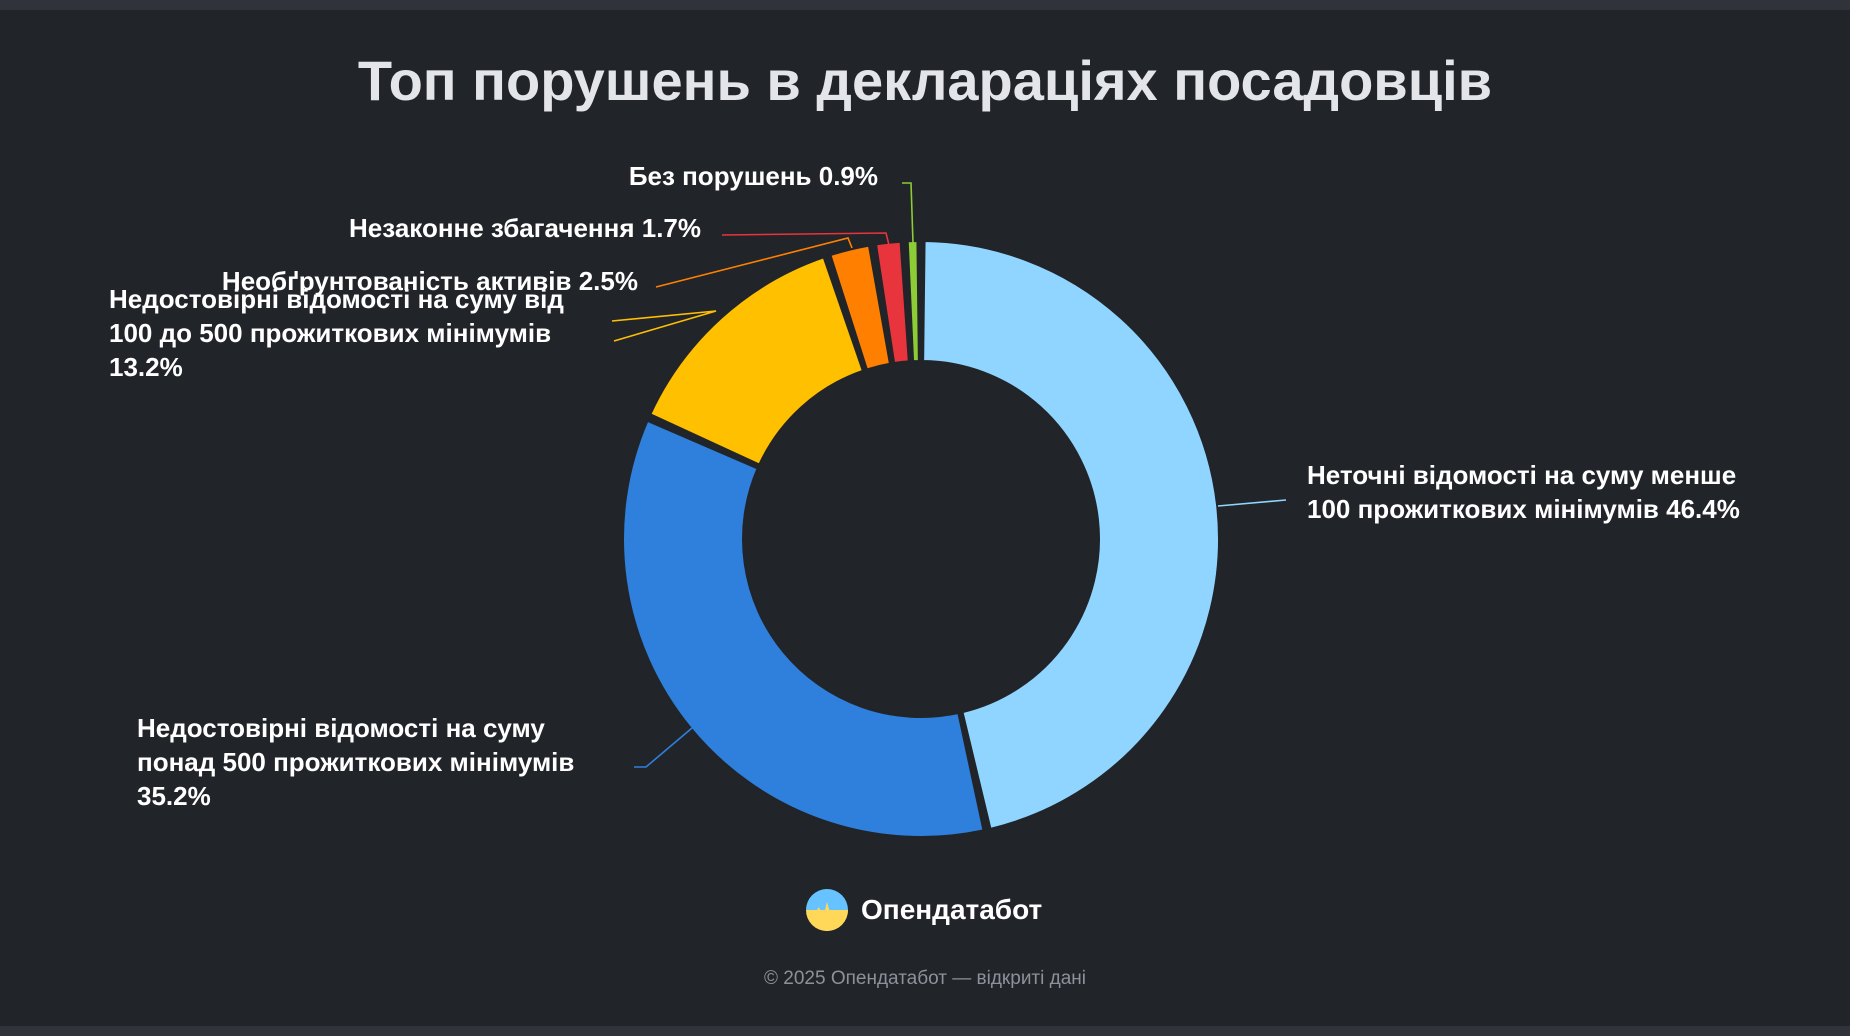  Describe the element at coordinates (525, 228) in the screenshot. I see `slice-label-5: Незаконне збагачення 1.7%` at that location.